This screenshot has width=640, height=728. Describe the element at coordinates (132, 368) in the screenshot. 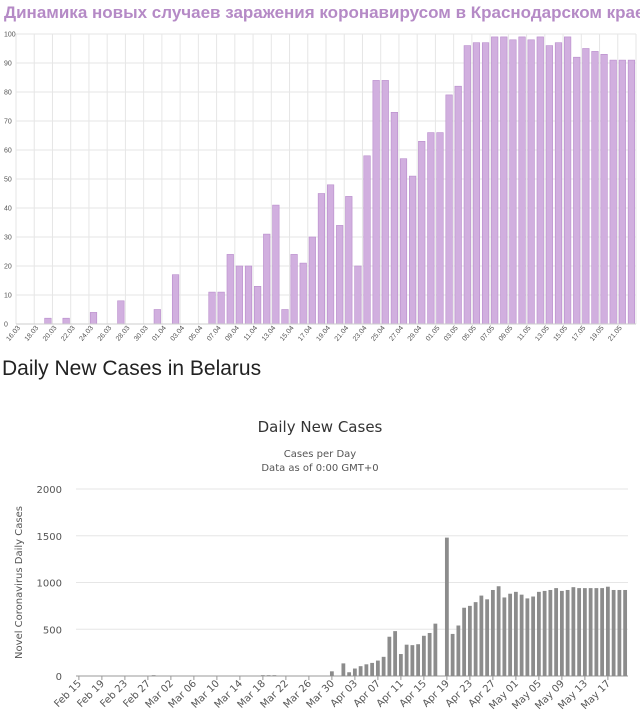

I see `section-title: Daily New Cases in Belarus` at that location.